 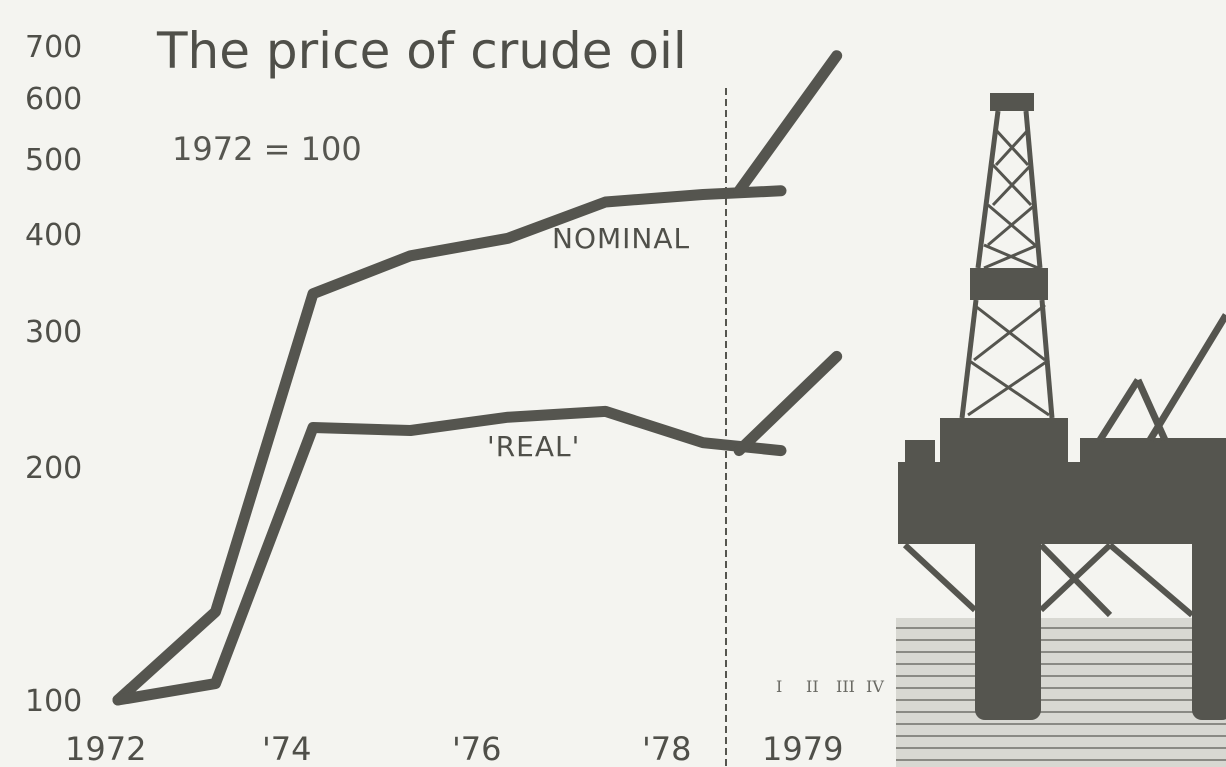 I want to click on x-tick-label: '78, so click(x=667, y=748).